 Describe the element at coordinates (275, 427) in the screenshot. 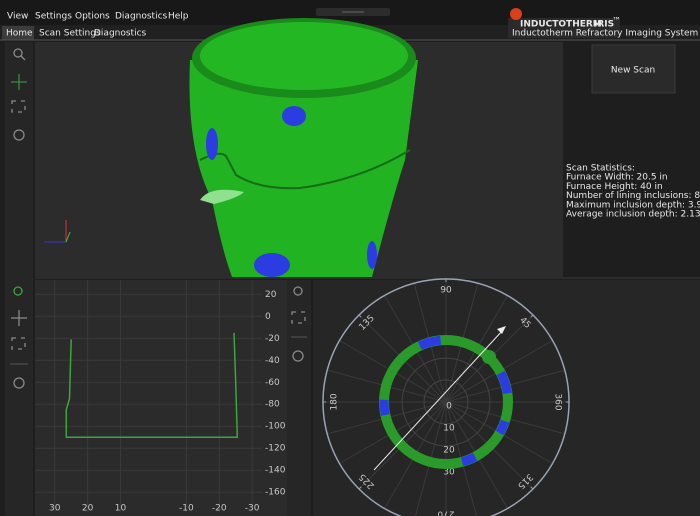

I see `y-tick-label: -100` at that location.